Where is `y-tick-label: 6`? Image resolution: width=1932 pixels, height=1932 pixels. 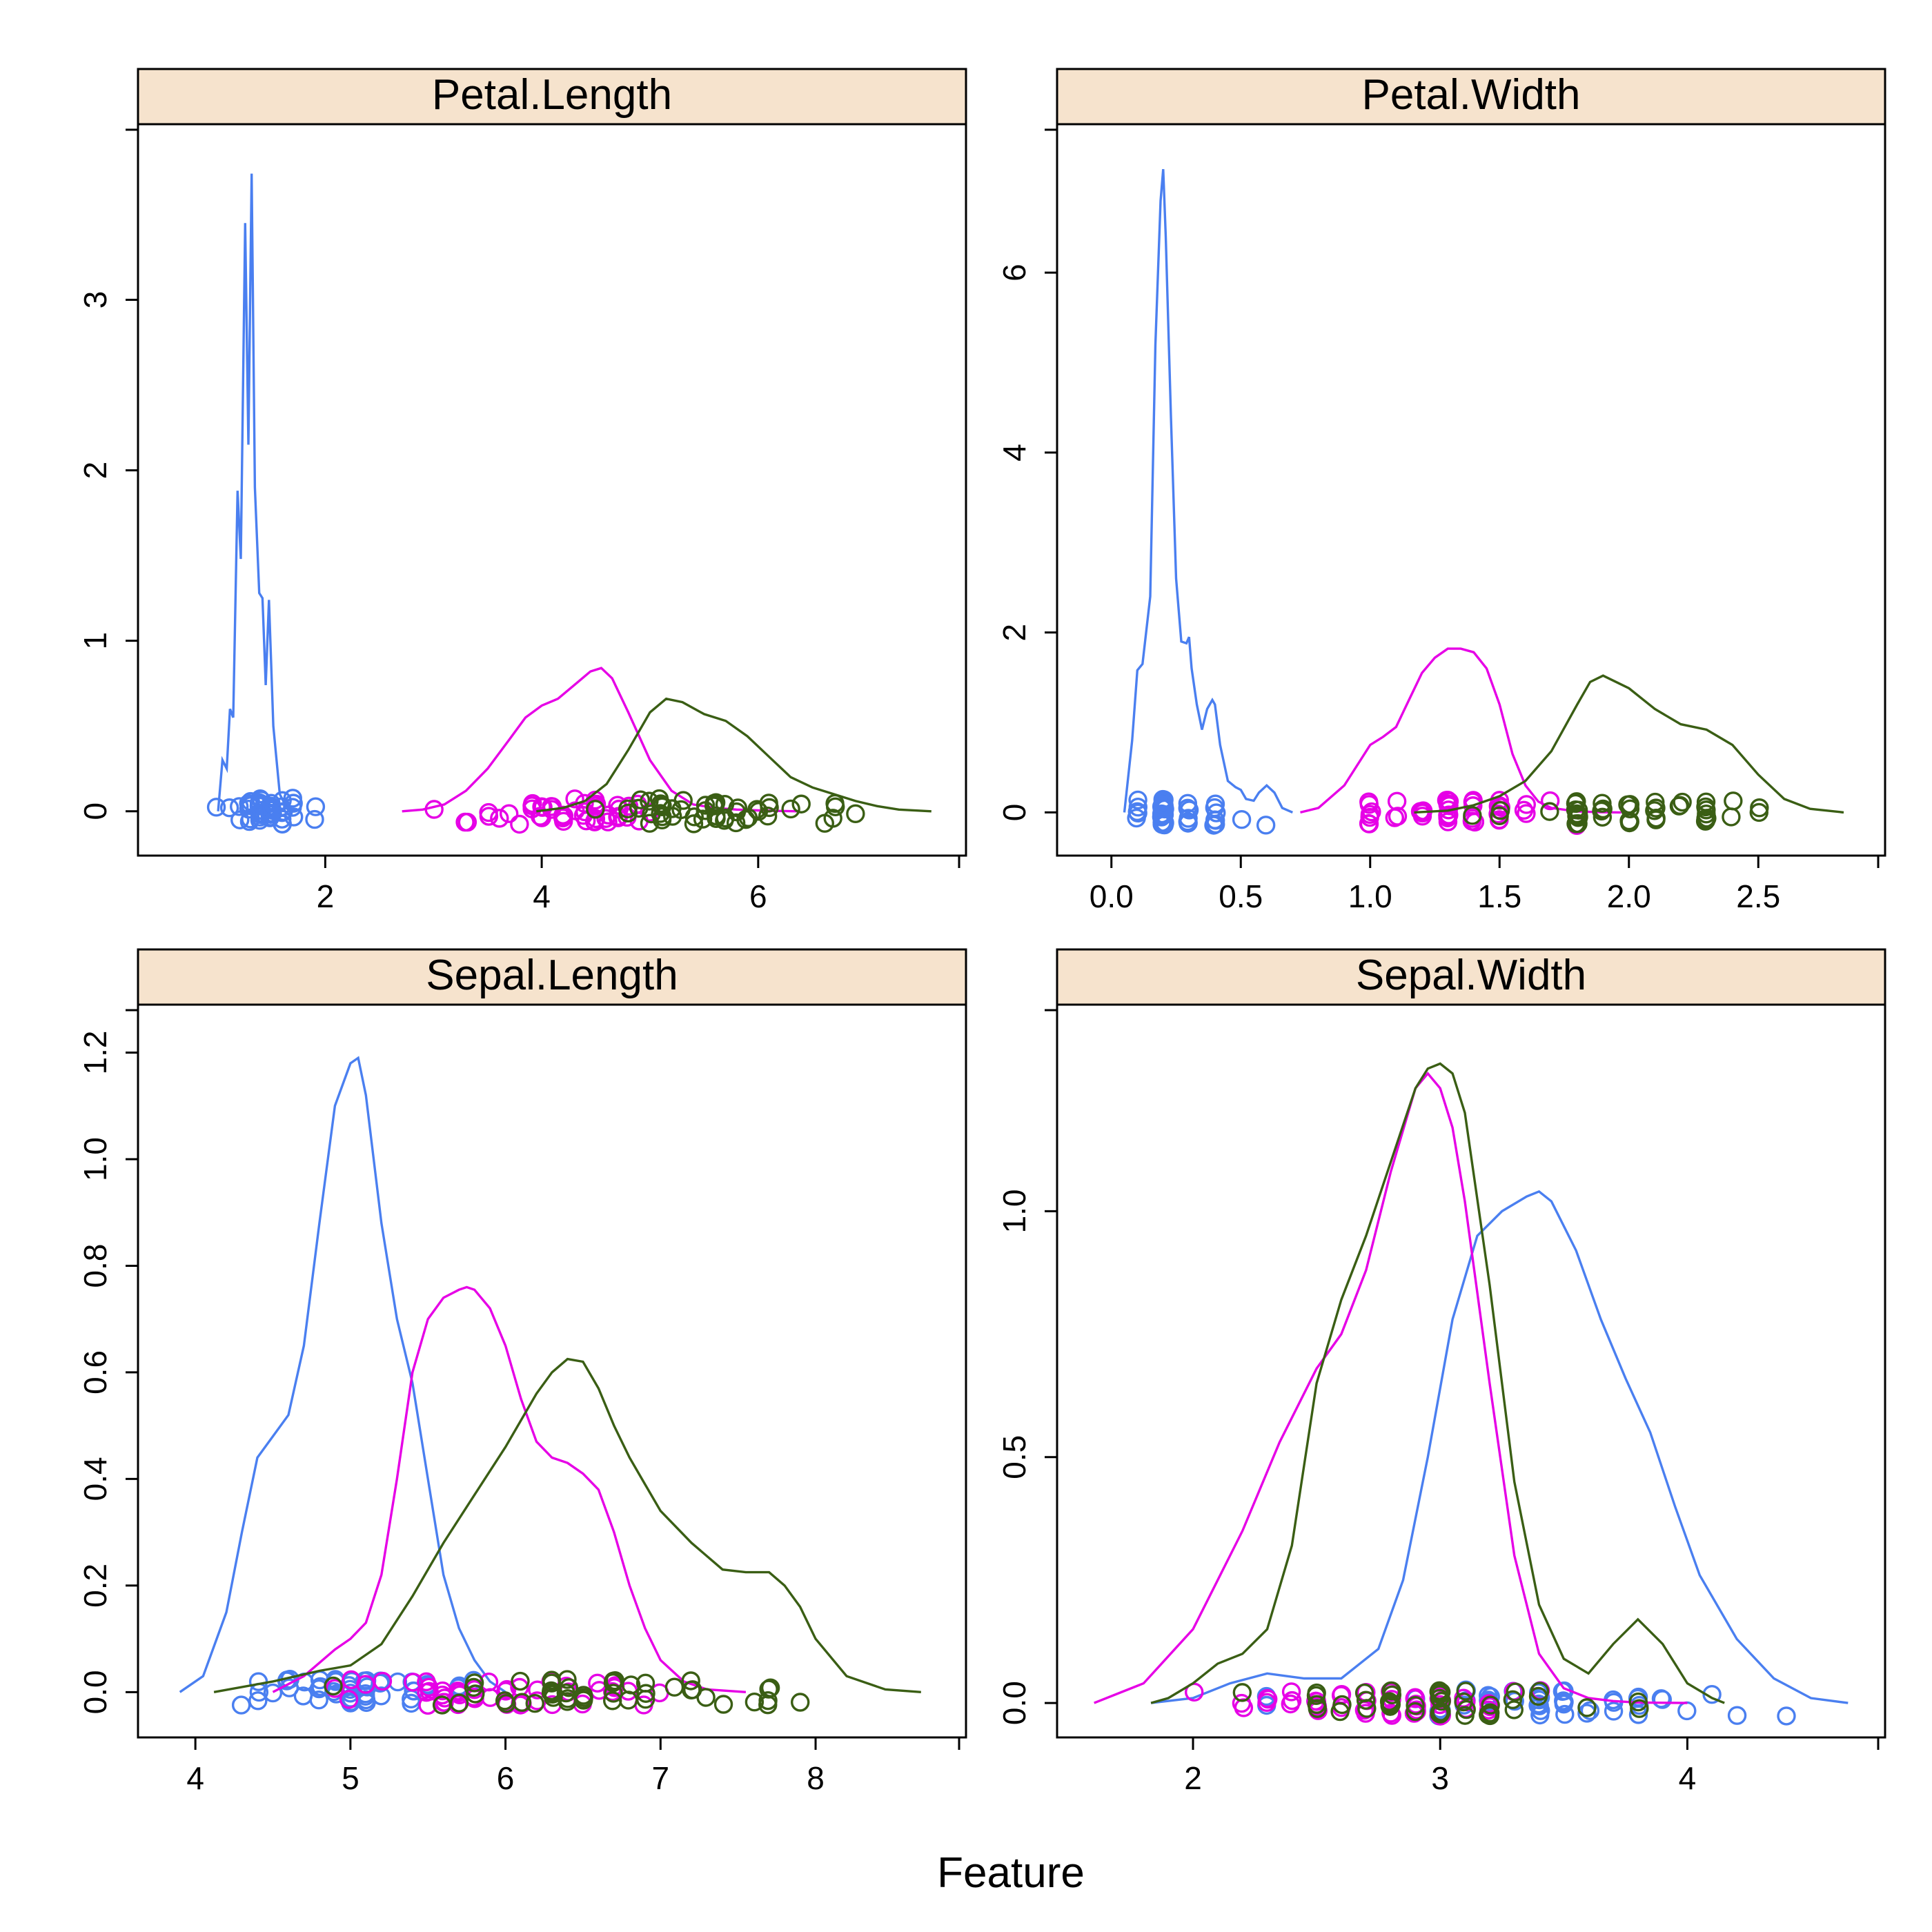 y-tick-label: 6 is located at coordinates (1014, 273).